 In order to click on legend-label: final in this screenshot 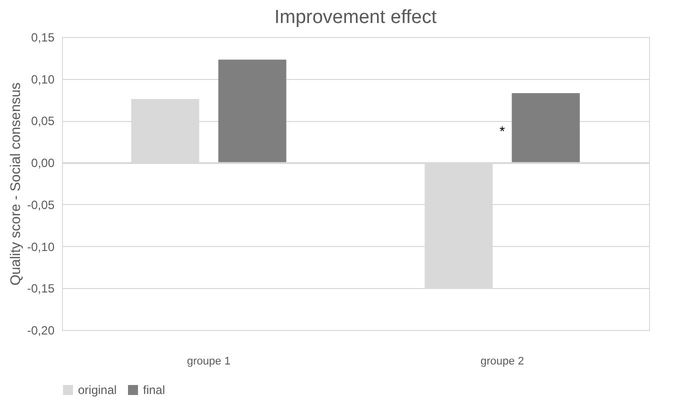, I will do `click(154, 390)`.